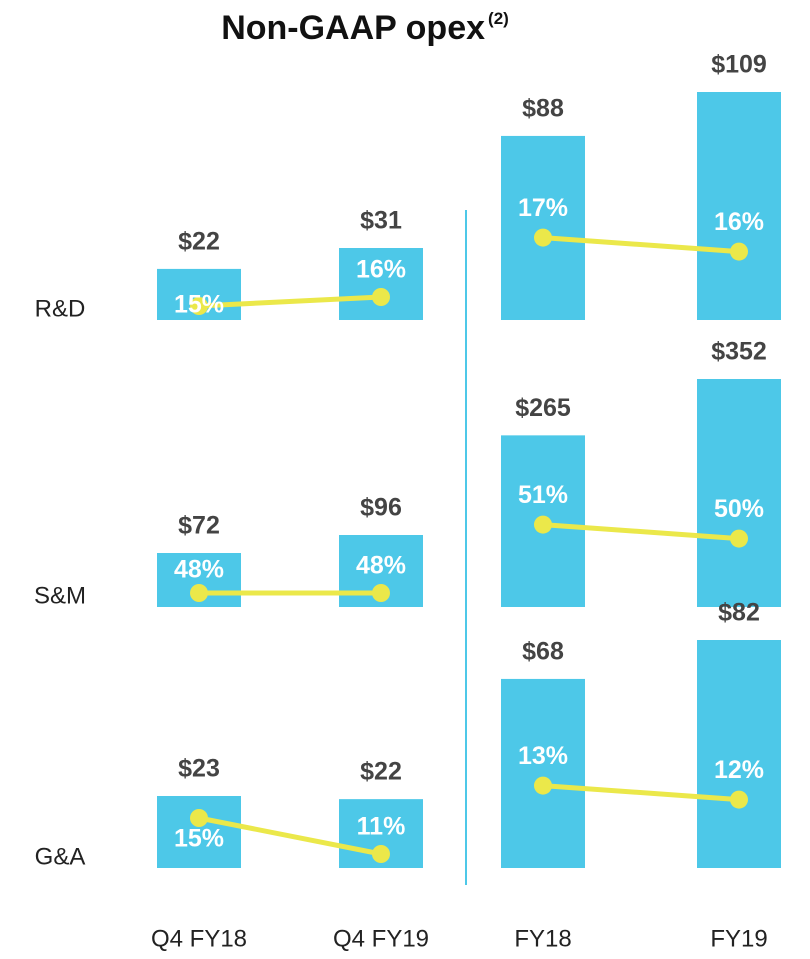 The image size is (810, 959). What do you see at coordinates (543, 495) in the screenshot?
I see `percent-label: 51%` at bounding box center [543, 495].